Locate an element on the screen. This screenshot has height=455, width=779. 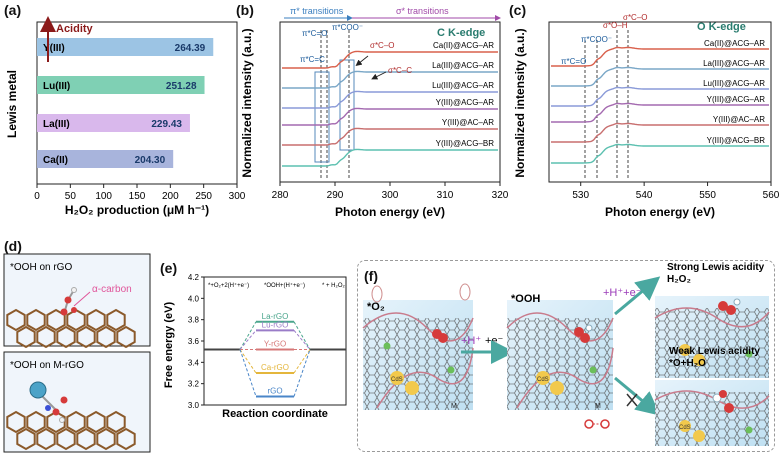
e-state-label-0: *+O₂+2(H⁺+e⁻) is located at coordinates (228, 285).